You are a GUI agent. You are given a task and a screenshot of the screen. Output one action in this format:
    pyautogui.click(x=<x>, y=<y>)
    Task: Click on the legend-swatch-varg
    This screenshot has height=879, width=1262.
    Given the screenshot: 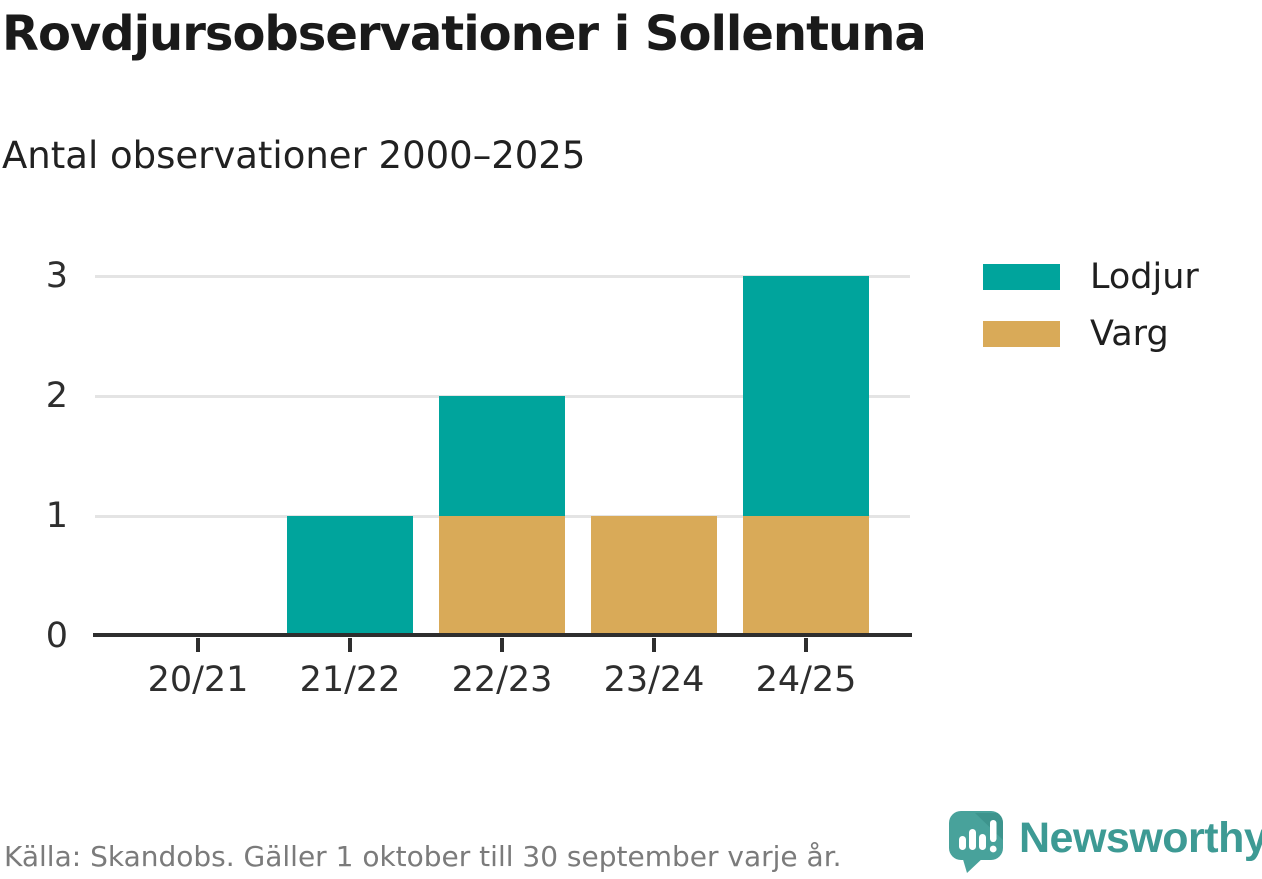 What is the action you would take?
    pyautogui.click(x=1021, y=334)
    